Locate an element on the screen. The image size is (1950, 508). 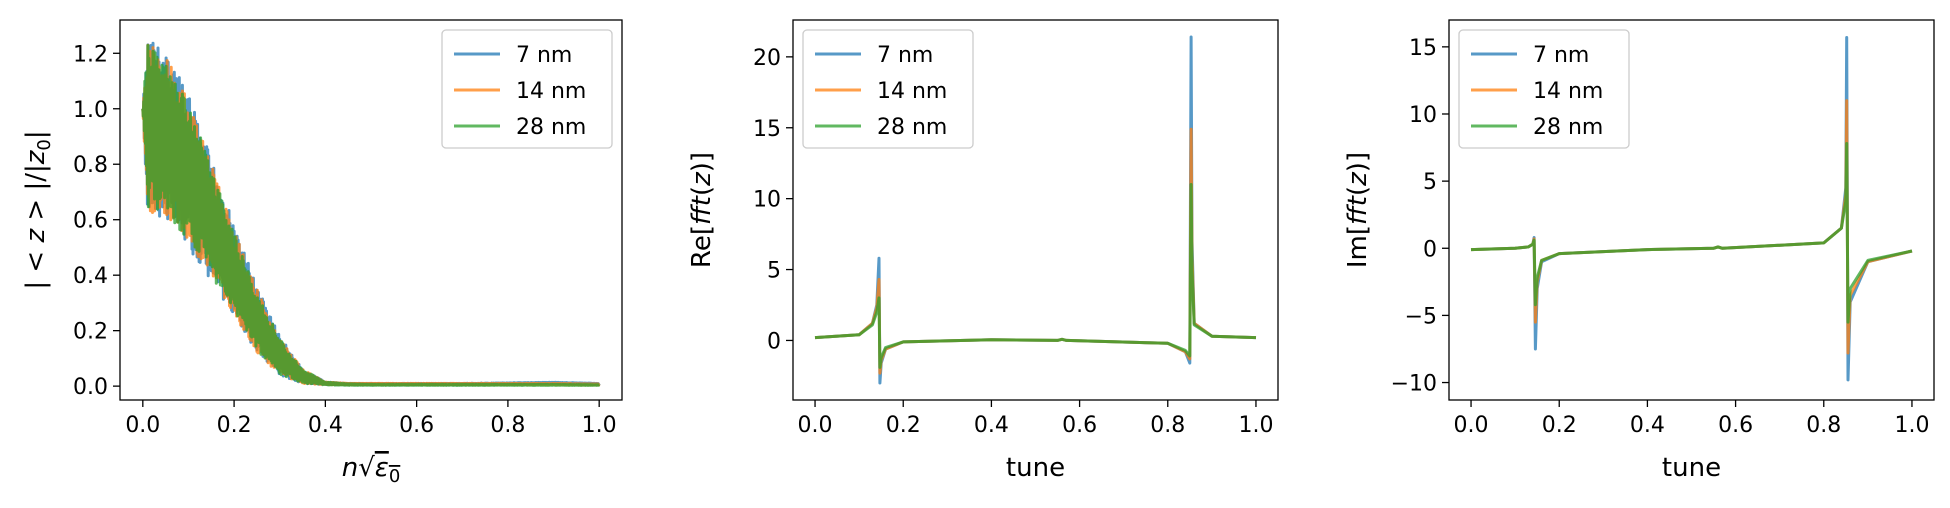
y-tick-label: 20 is located at coordinates (767, 58).